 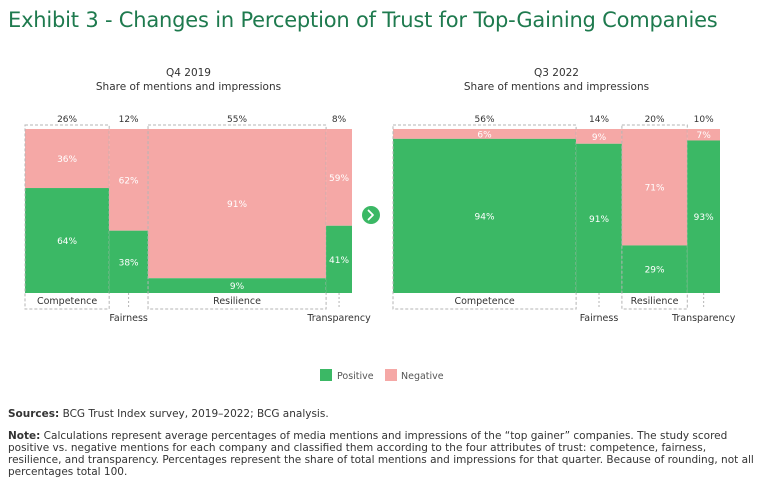 I want to click on panel-1-transparency-negative-bar, so click(x=339, y=177).